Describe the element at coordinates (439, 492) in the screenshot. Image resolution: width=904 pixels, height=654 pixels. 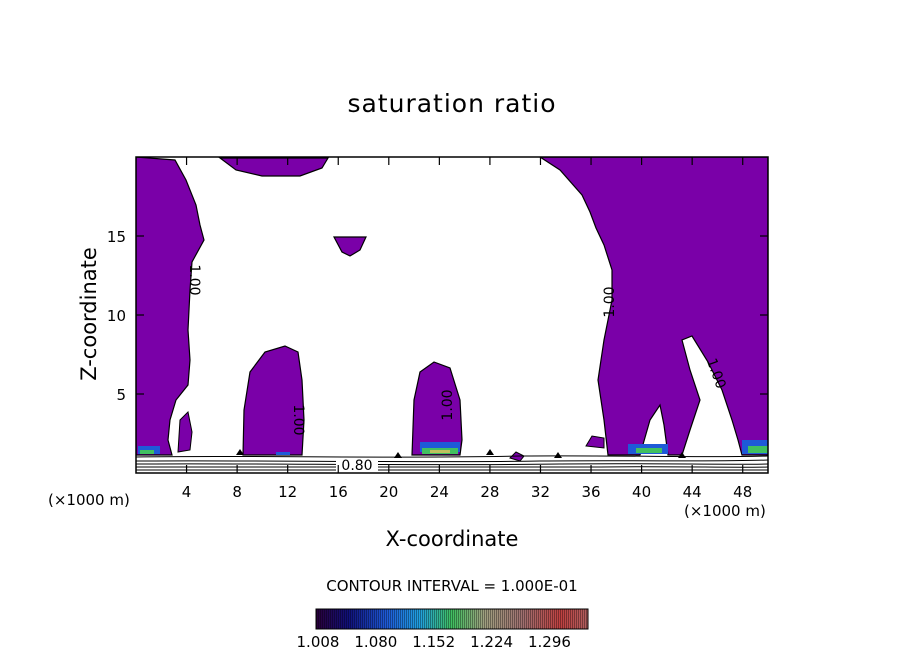
I see `x-tick-label: 24` at that location.